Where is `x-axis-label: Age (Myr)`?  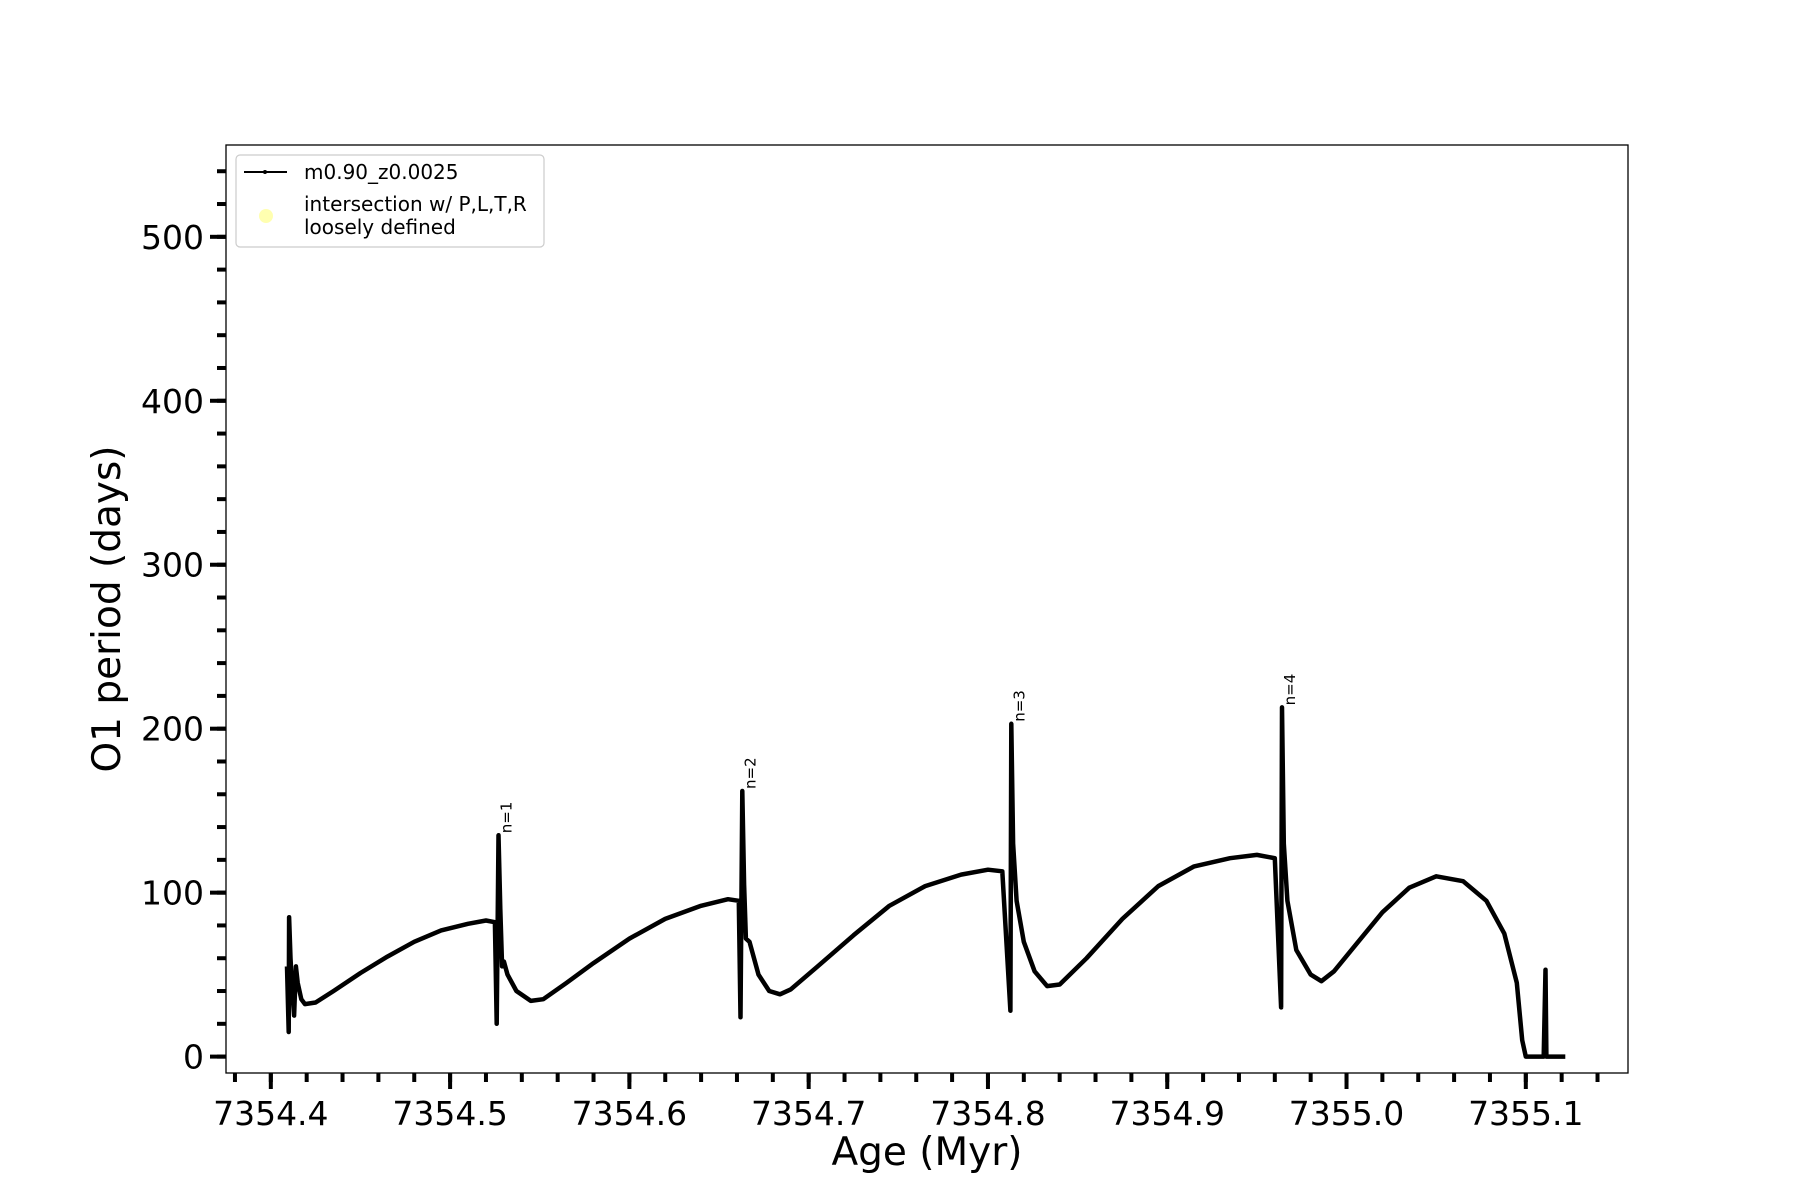 x-axis-label: Age (Myr) is located at coordinates (926, 1152).